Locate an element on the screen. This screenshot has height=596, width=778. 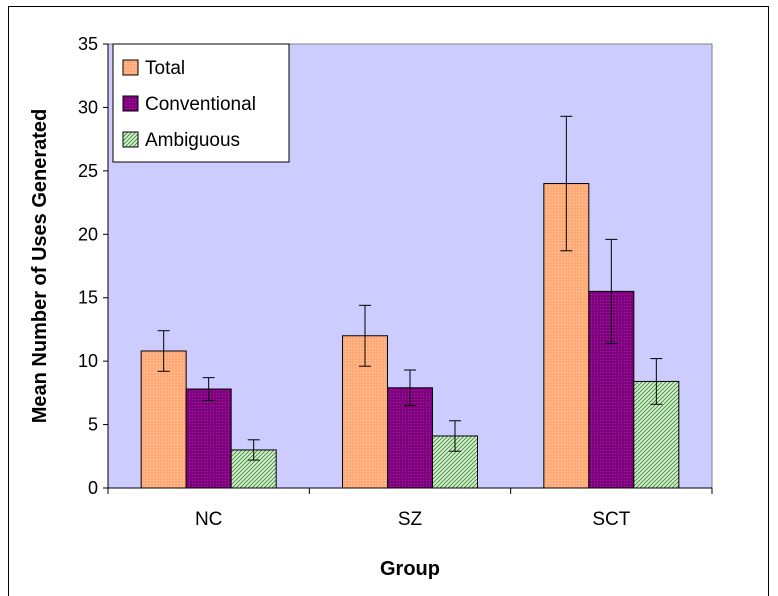
x-tick-label: NC is located at coordinates (208, 519).